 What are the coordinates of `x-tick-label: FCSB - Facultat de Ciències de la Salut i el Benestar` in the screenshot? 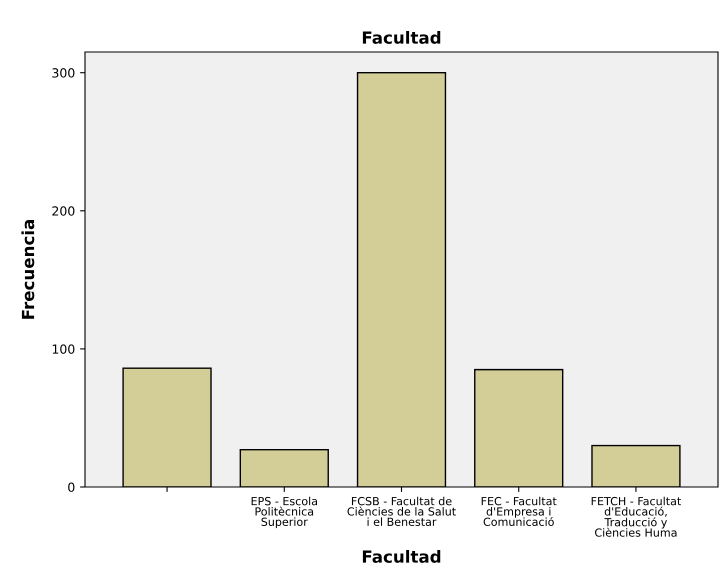 It's located at (401, 511).